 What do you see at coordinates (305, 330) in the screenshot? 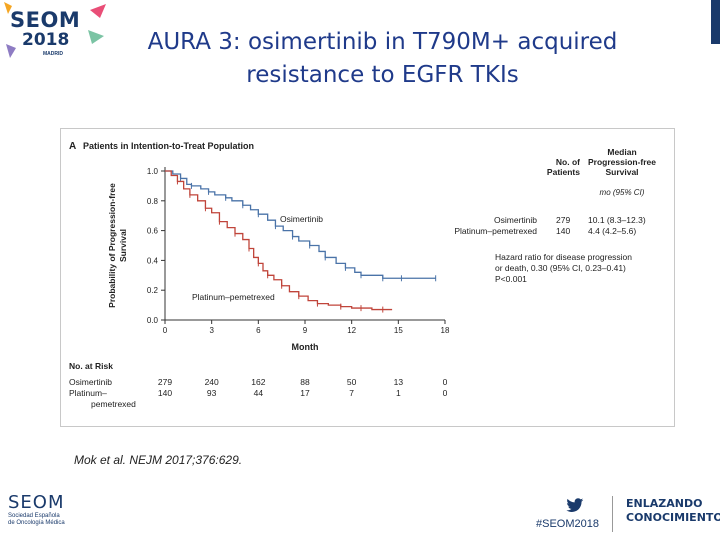
I see `x-tick-label: 9` at bounding box center [305, 330].